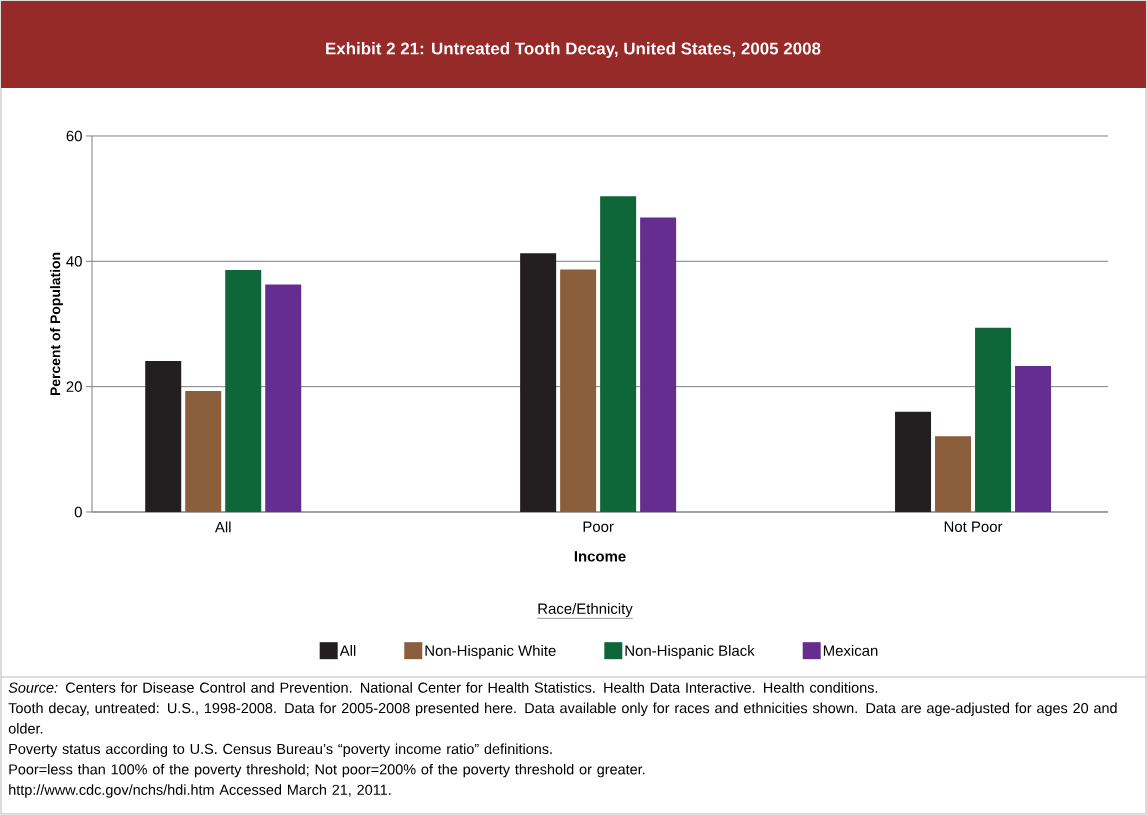 This screenshot has height=815, width=1147. I want to click on y-tick-label: 0, so click(78, 512).